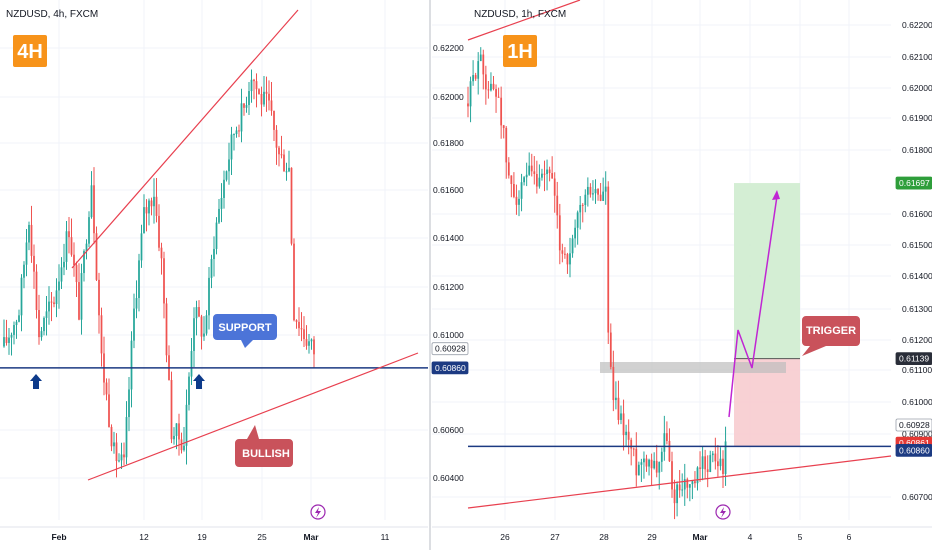  I want to click on y-tick-label: 0.60700, so click(917, 497).